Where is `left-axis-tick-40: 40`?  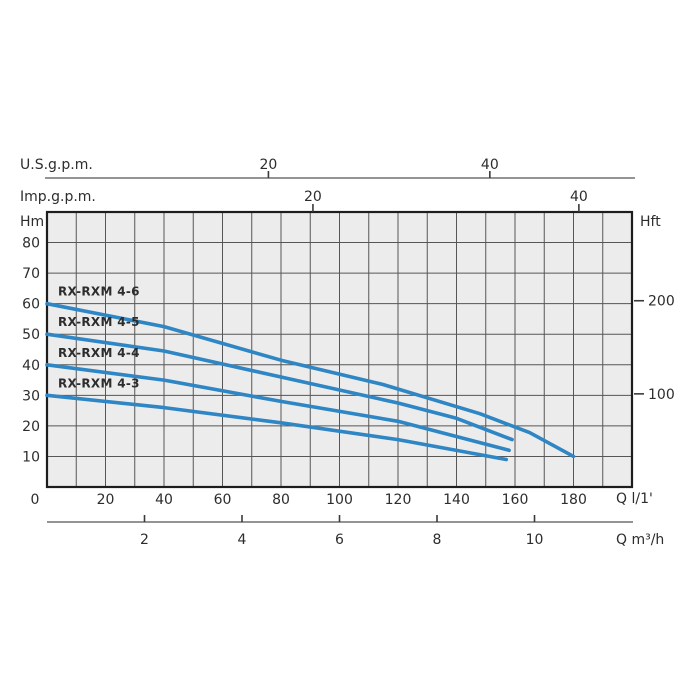
left-axis-tick-40: 40 is located at coordinates (31, 366).